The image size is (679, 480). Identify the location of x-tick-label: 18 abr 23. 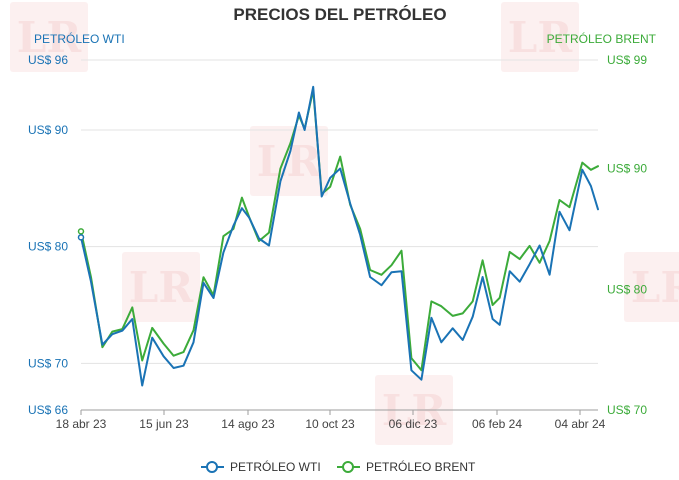
(81, 424).